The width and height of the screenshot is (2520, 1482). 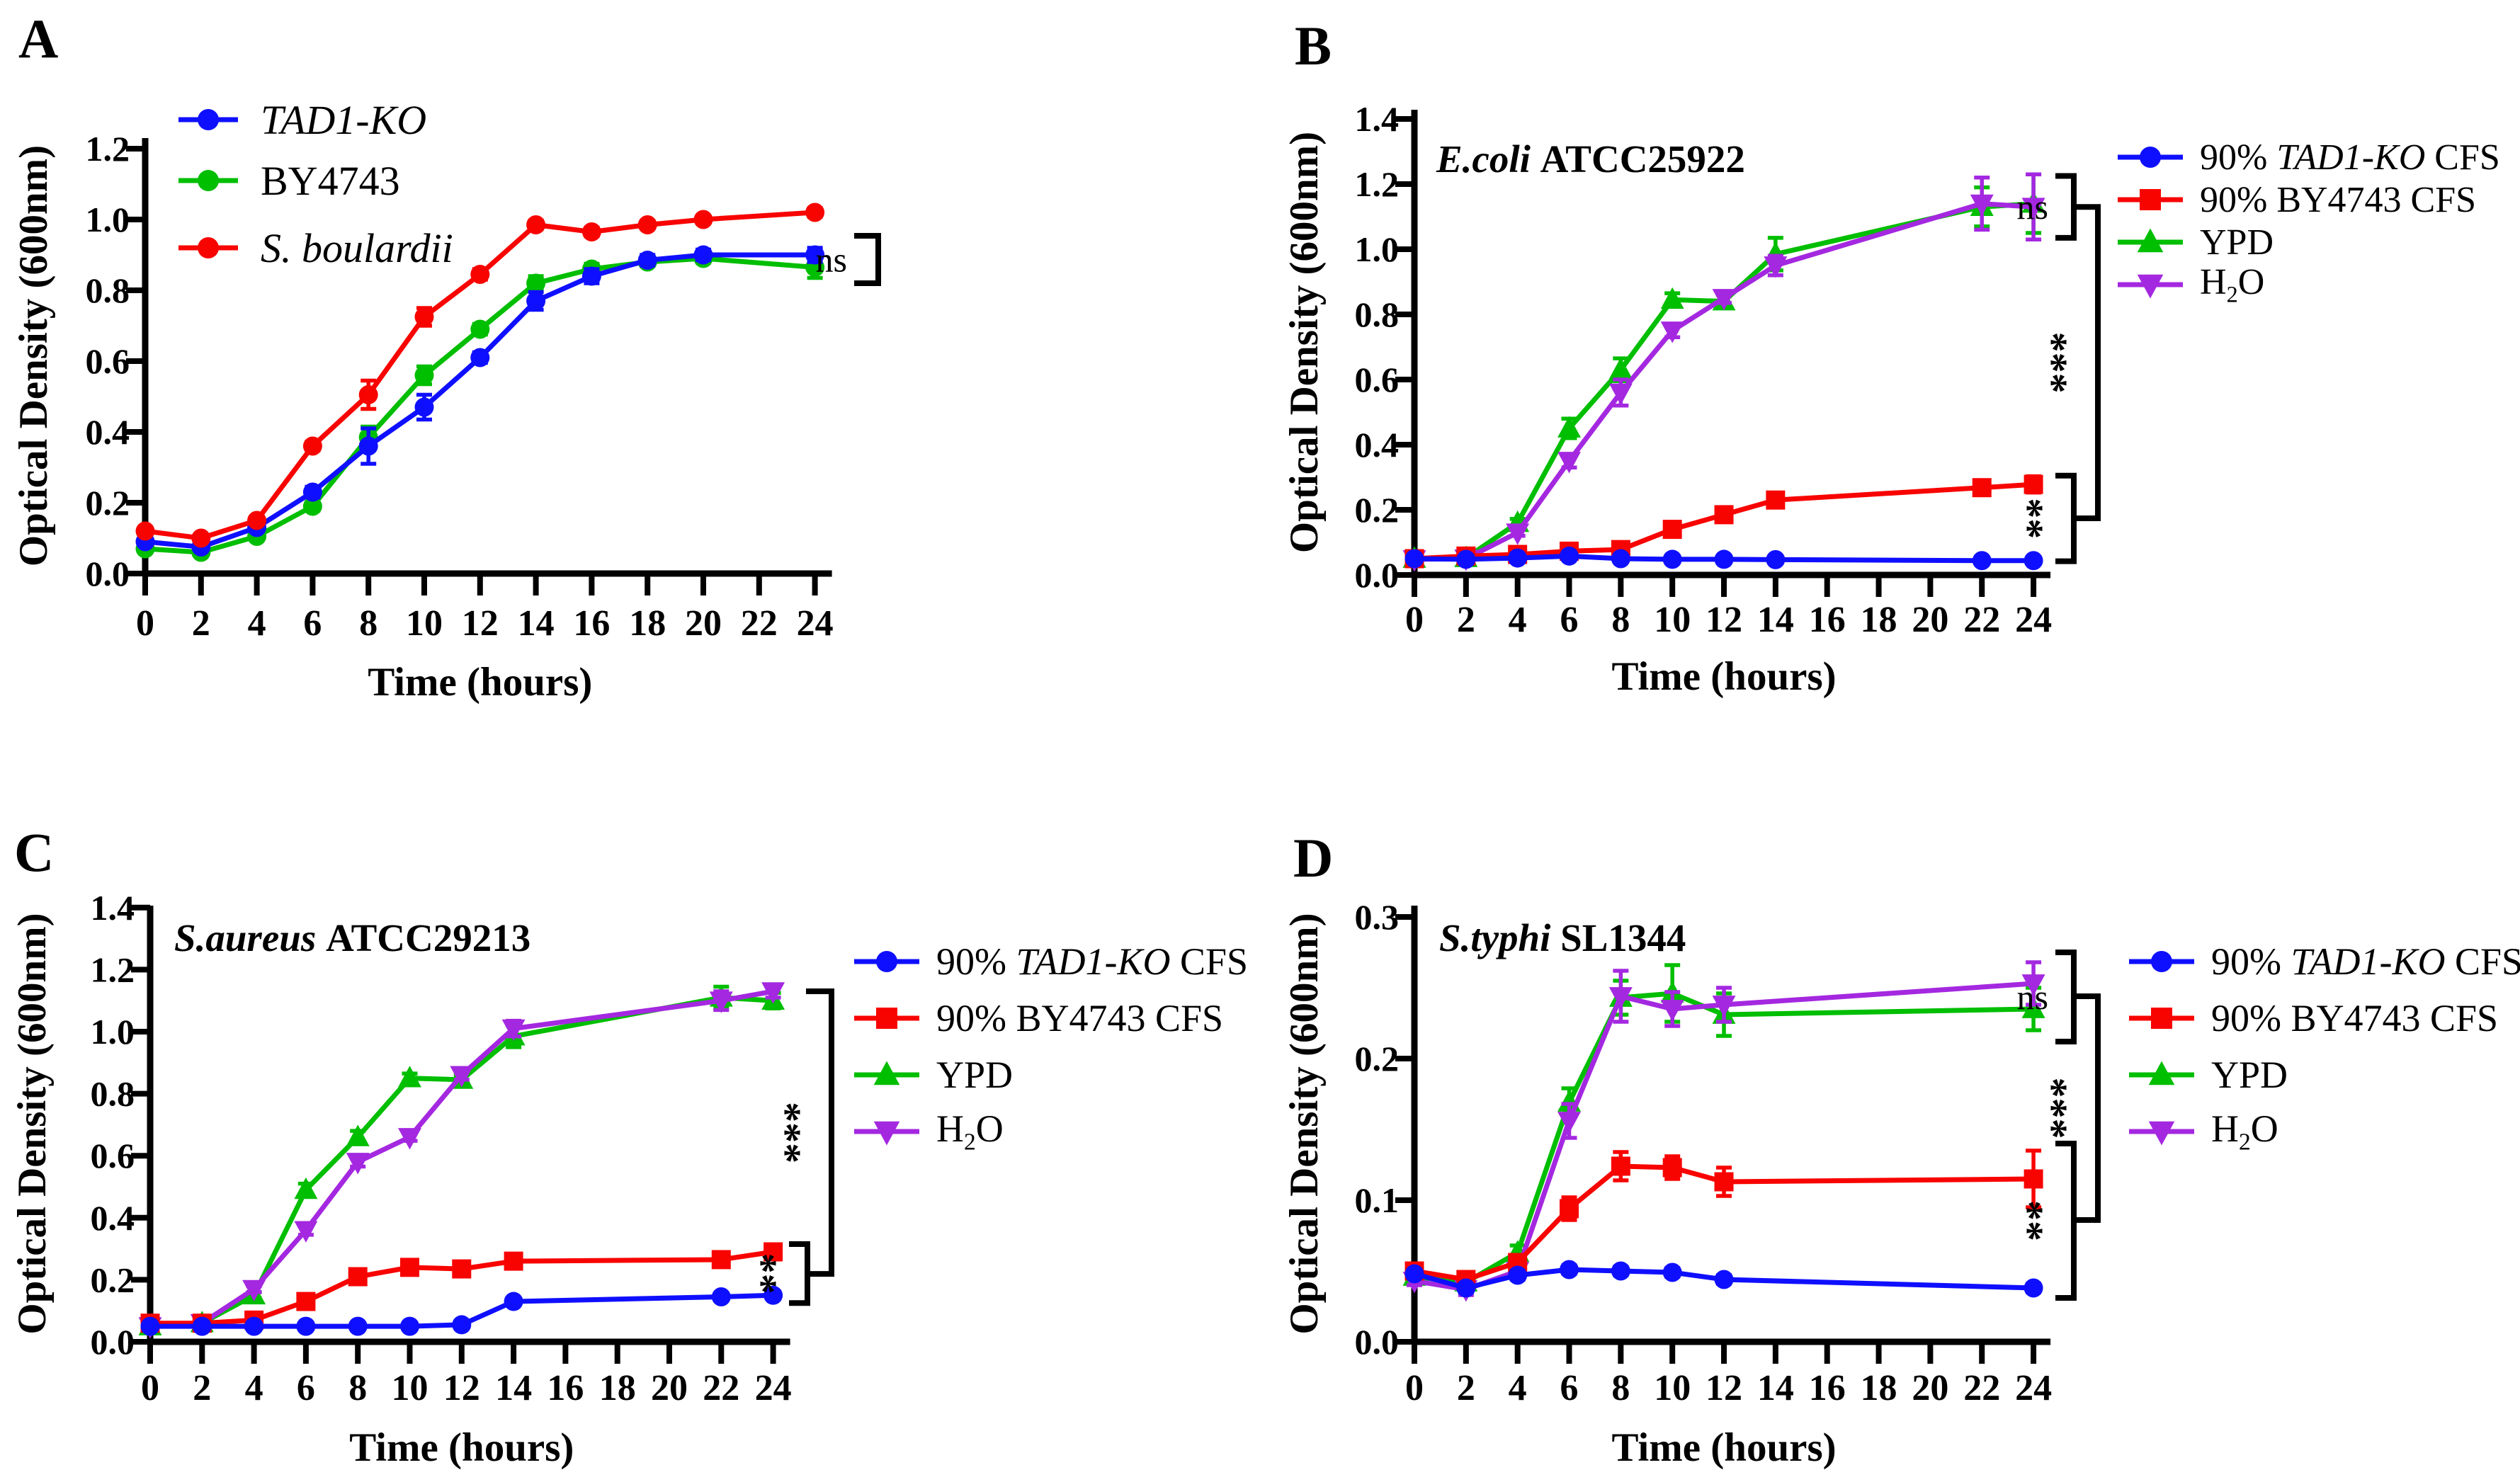 I want to click on panel-letter-b: B, so click(x=1314, y=45).